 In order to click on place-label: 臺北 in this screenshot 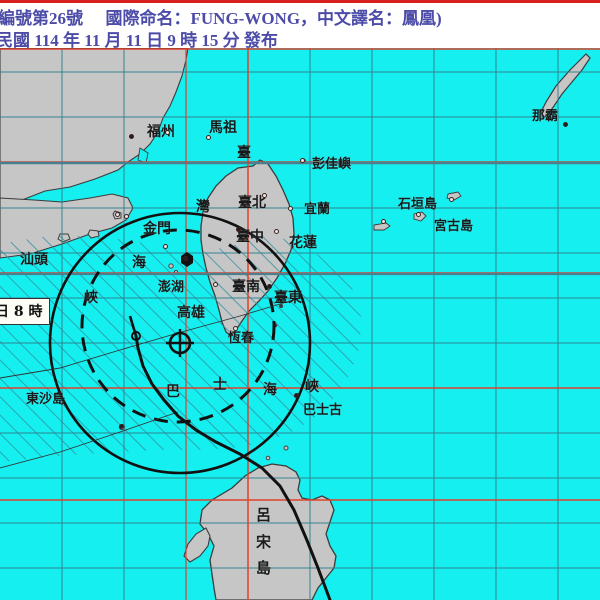, I will do `click(252, 203)`.